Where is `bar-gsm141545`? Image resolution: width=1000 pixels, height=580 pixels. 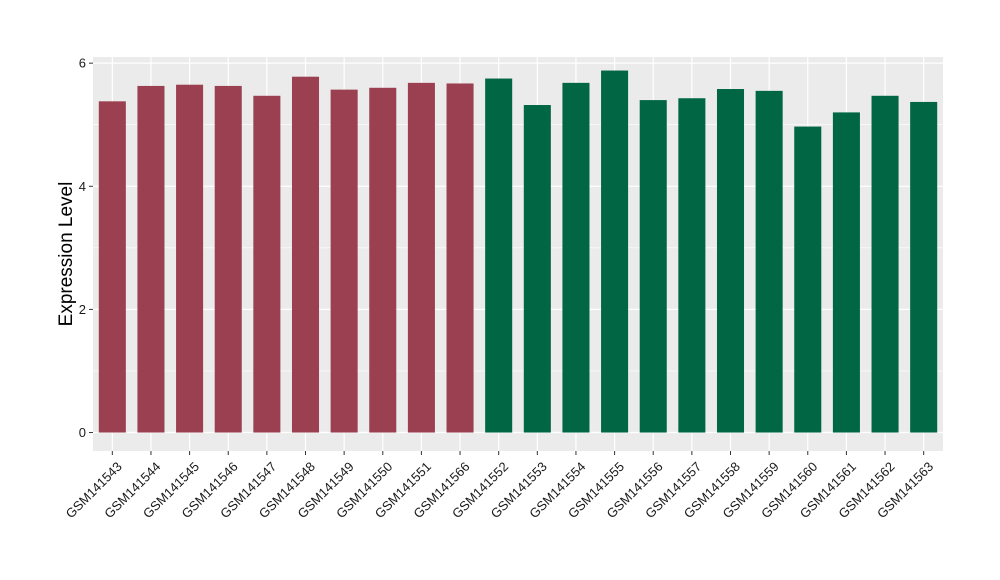
bar-gsm141545 is located at coordinates (190, 258).